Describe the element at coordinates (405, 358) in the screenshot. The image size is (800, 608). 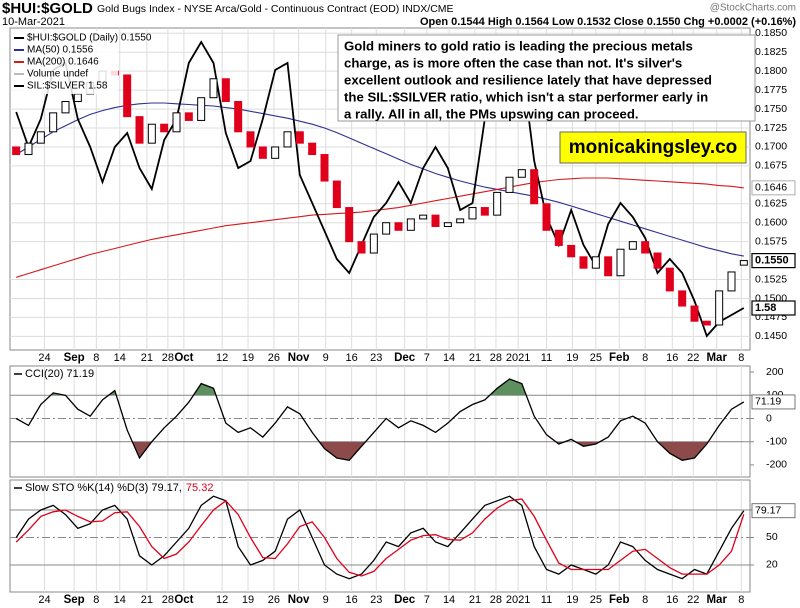
I see `x-tick-label: Dec` at that location.